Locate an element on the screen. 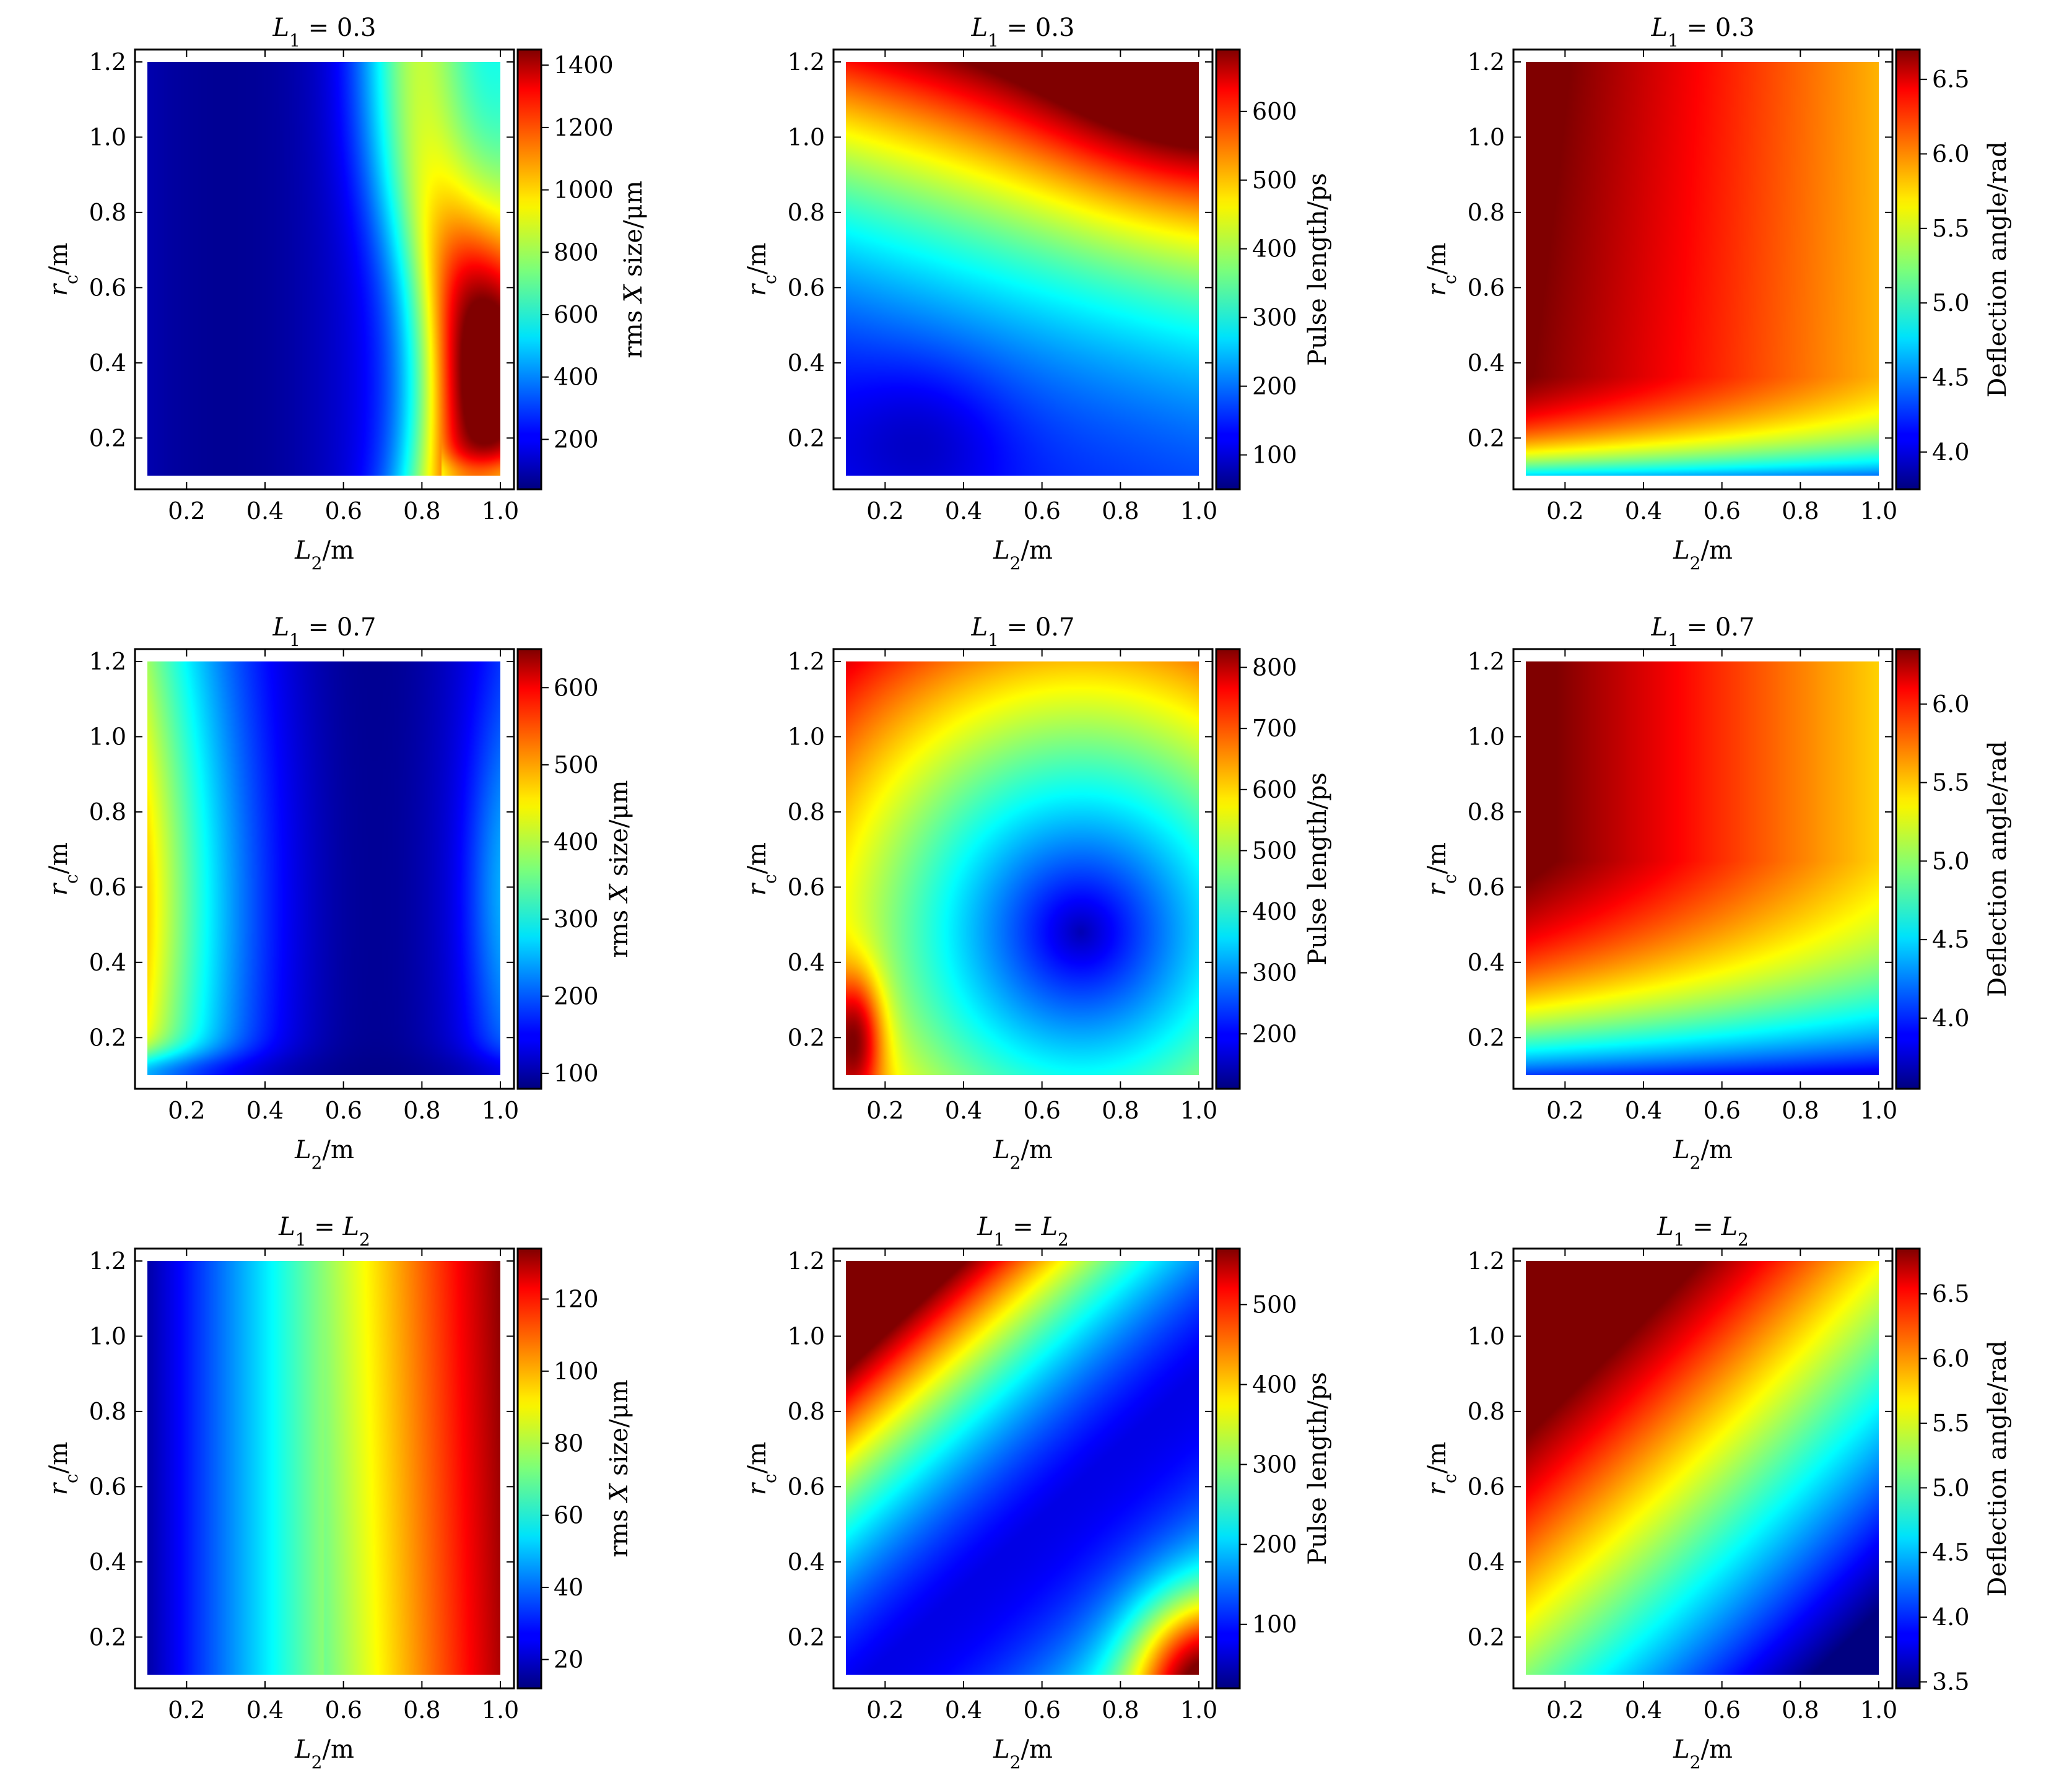  colorbar-tick-label: 5.5 is located at coordinates (1950, 1423).